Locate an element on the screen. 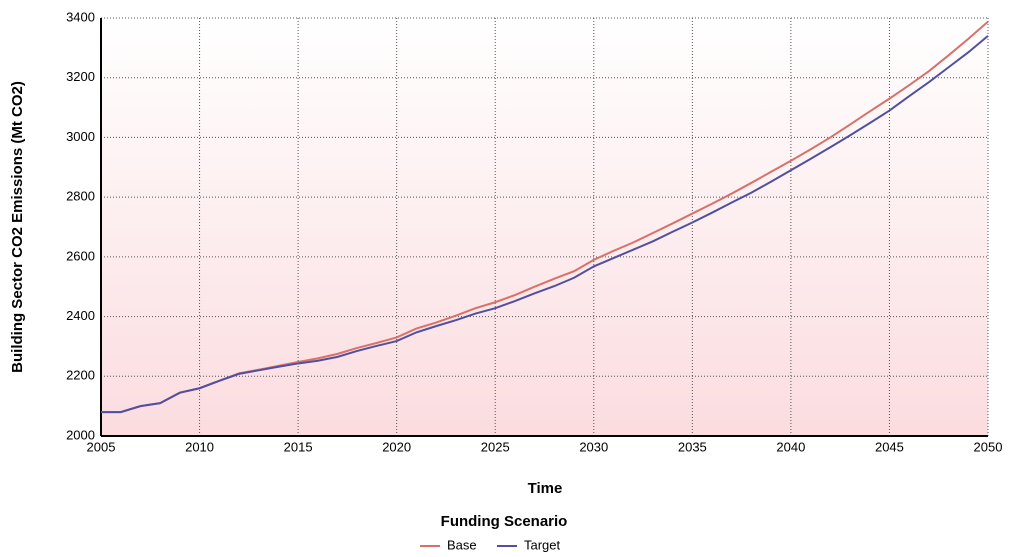  legend-label: Base is located at coordinates (462, 544).